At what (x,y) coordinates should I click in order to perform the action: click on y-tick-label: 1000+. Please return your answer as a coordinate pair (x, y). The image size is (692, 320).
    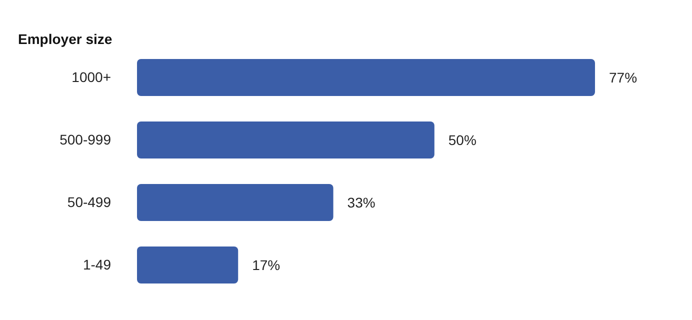
    Looking at the image, I should click on (91, 77).